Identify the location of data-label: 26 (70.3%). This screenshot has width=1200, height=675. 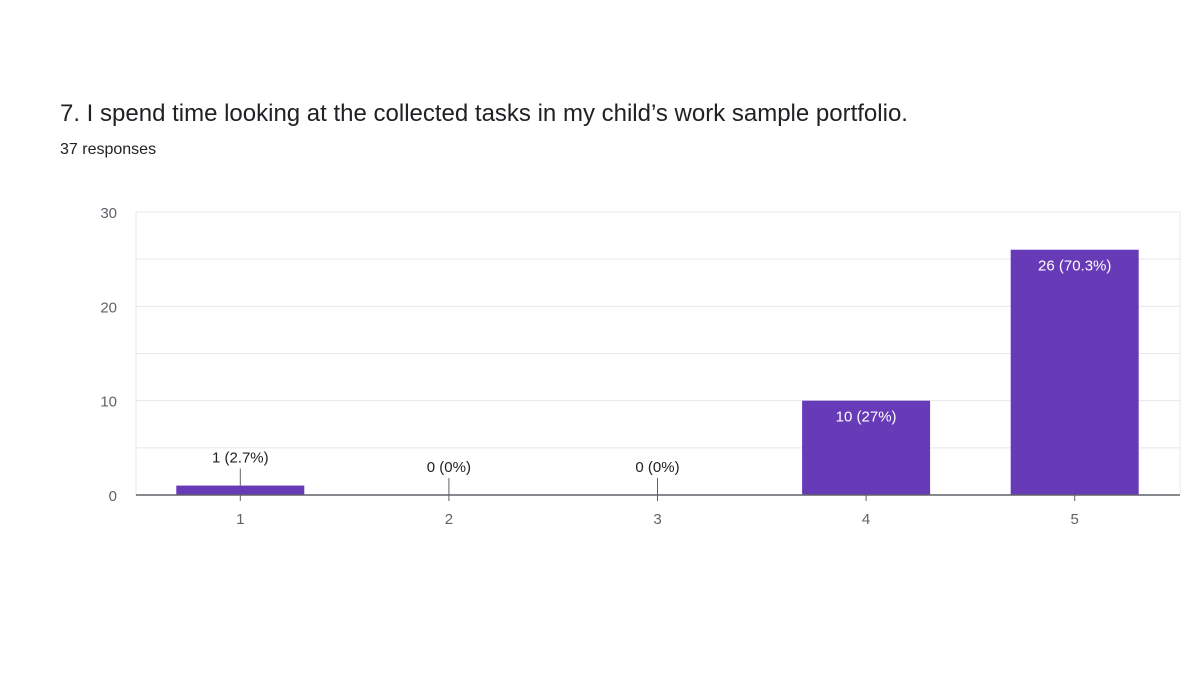
(1074, 266).